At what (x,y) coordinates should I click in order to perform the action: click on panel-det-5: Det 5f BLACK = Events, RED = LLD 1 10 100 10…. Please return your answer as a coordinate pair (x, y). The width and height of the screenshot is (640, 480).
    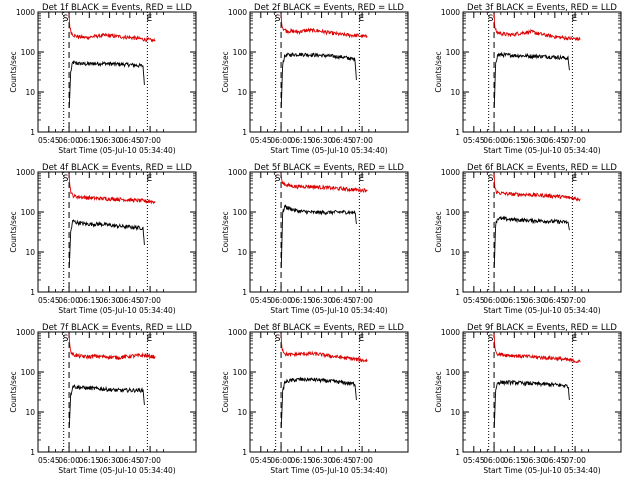
    Looking at the image, I should click on (315, 239).